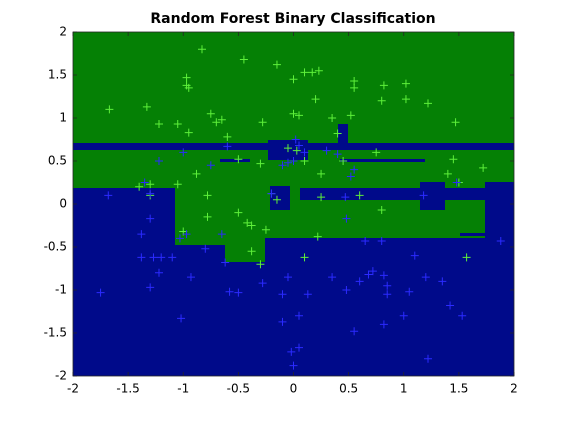  What do you see at coordinates (348, 389) in the screenshot?
I see `x-tick-label: 0.5` at bounding box center [348, 389].